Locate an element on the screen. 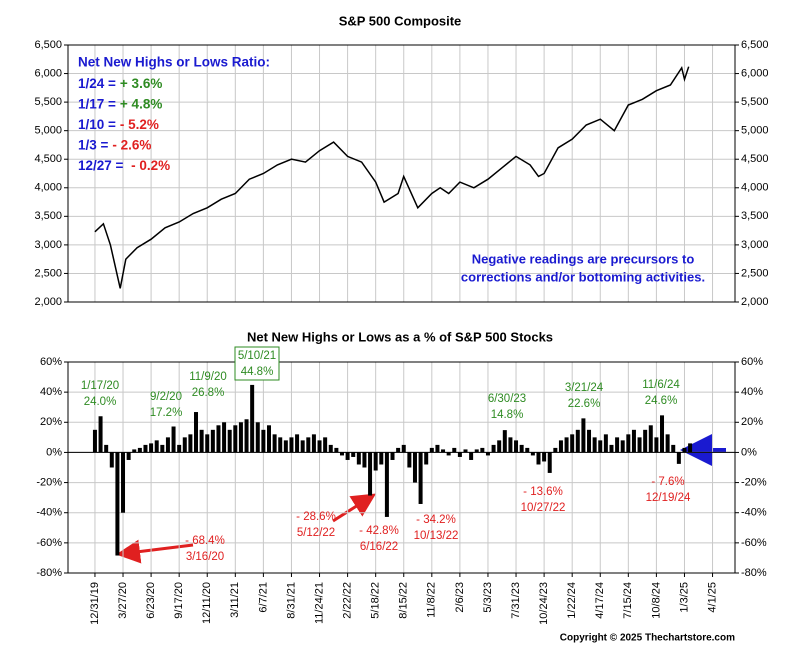 The width and height of the screenshot is (800, 651). arrow is located at coordinates (155, 551).